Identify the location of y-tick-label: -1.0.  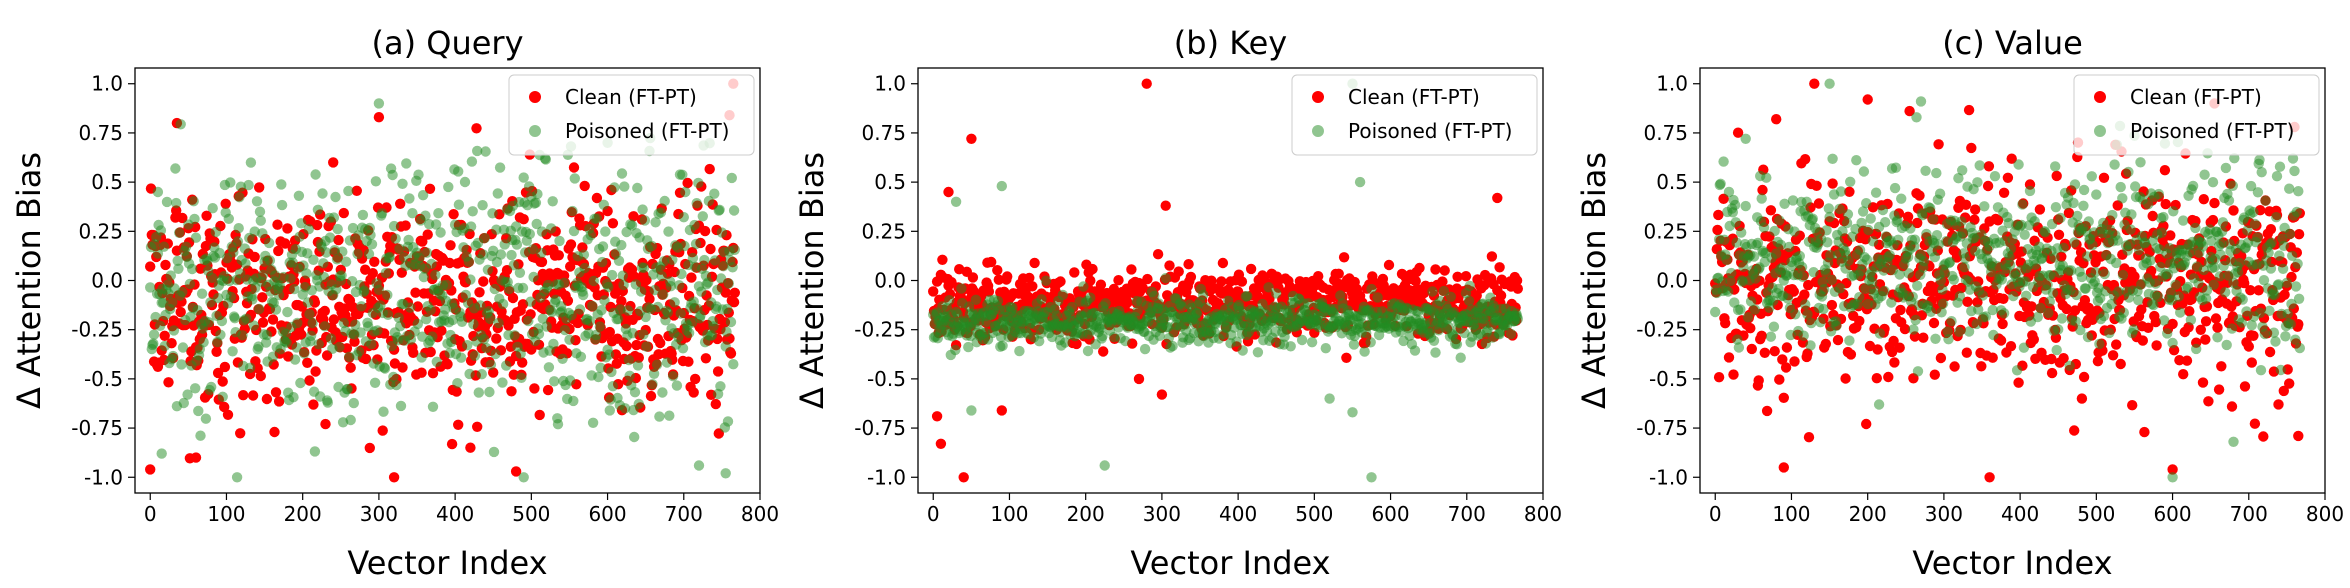
(103, 477).